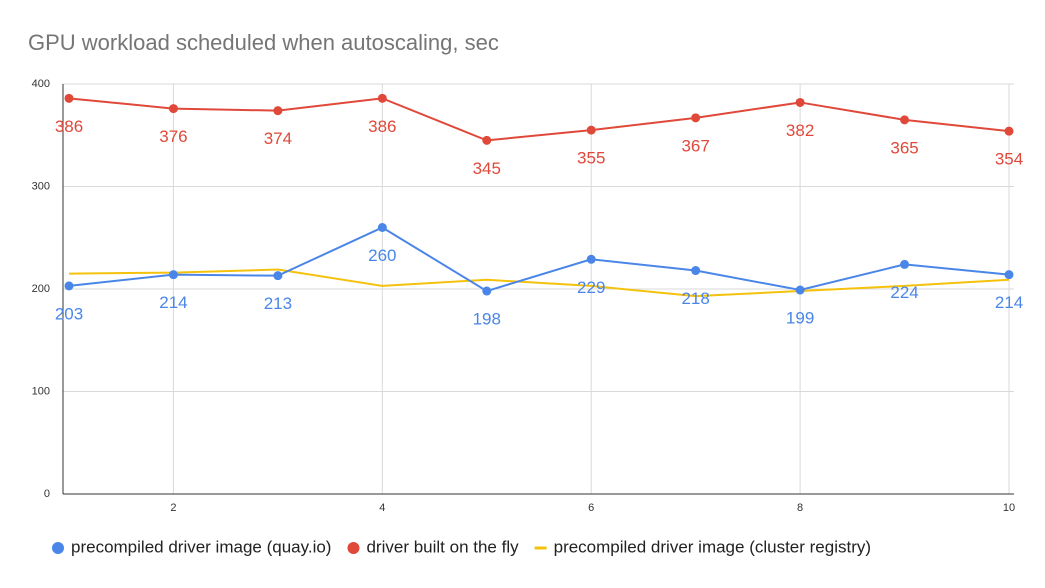 Image resolution: width=1045 pixels, height=588 pixels. What do you see at coordinates (1009, 159) in the screenshot?
I see `data-label: 354` at bounding box center [1009, 159].